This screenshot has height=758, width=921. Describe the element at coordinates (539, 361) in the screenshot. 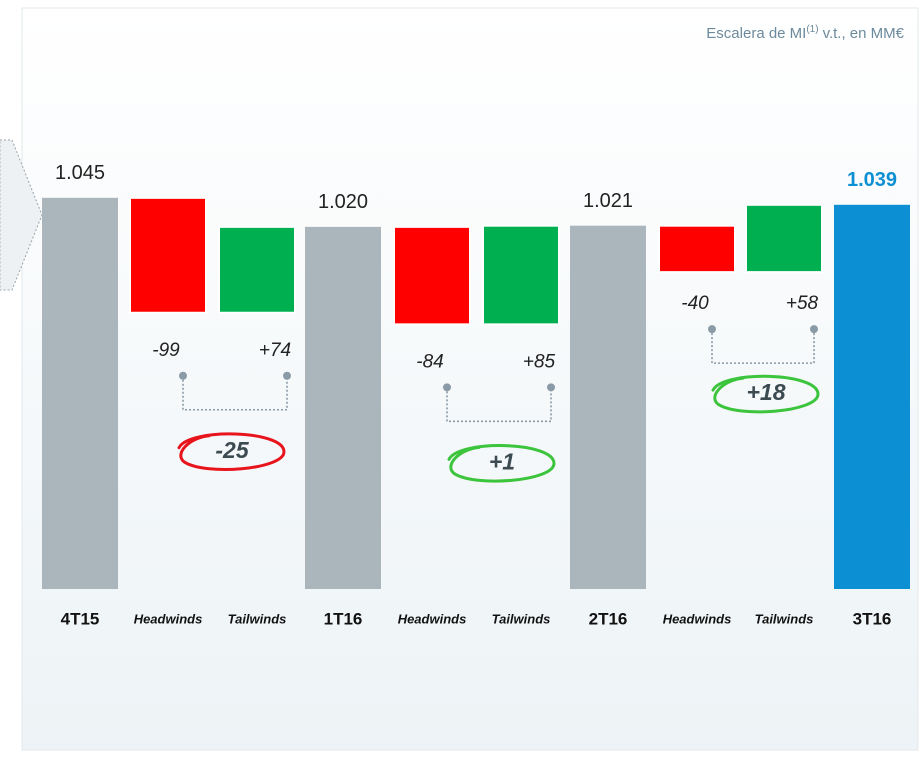

I see `value-label: +85` at that location.